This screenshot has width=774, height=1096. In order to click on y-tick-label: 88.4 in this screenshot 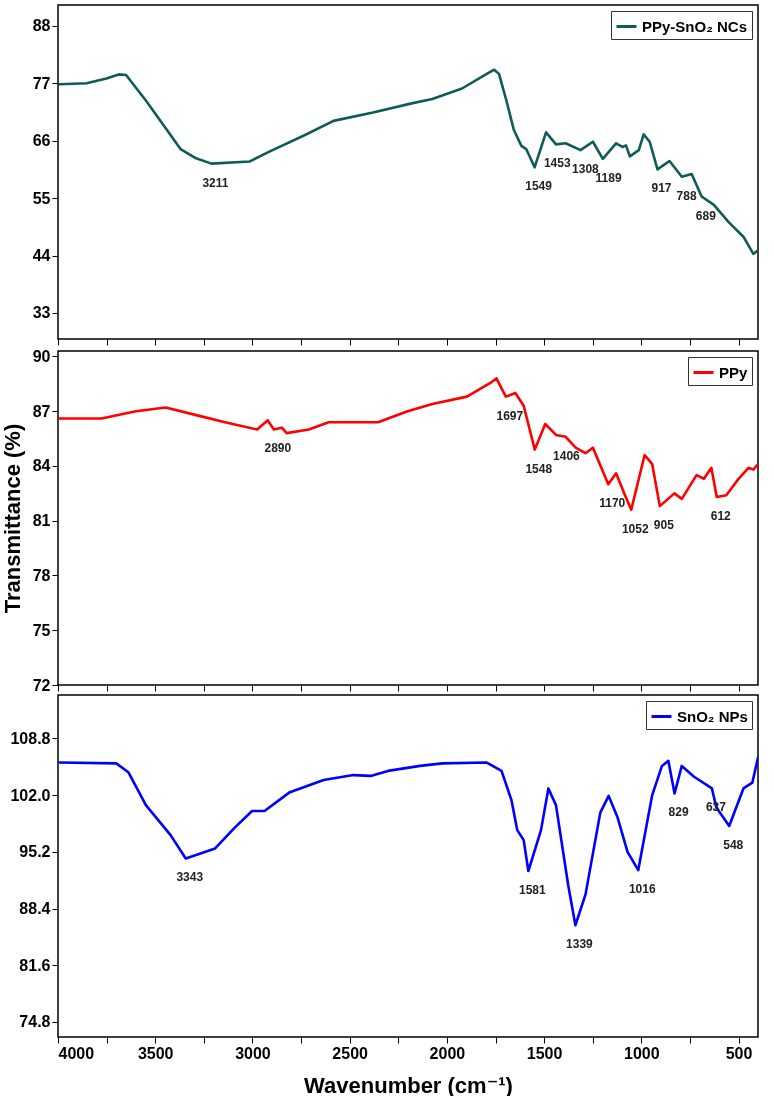, I will do `click(35, 909)`.